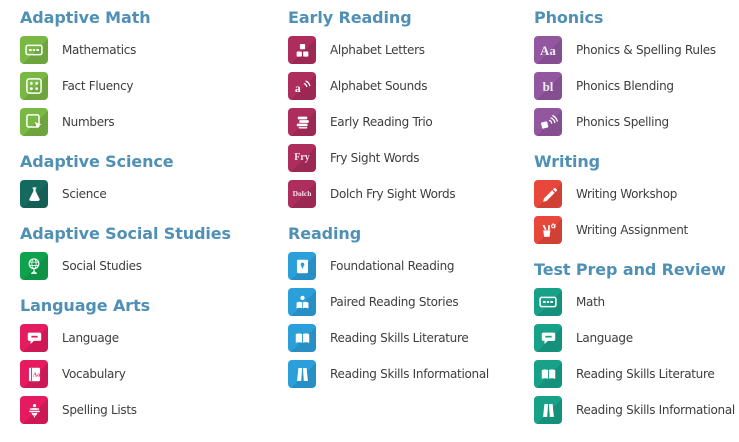 Image resolution: width=739 pixels, height=442 pixels. Describe the element at coordinates (94, 374) in the screenshot. I see `menu-item-label: Vocabulary` at that location.